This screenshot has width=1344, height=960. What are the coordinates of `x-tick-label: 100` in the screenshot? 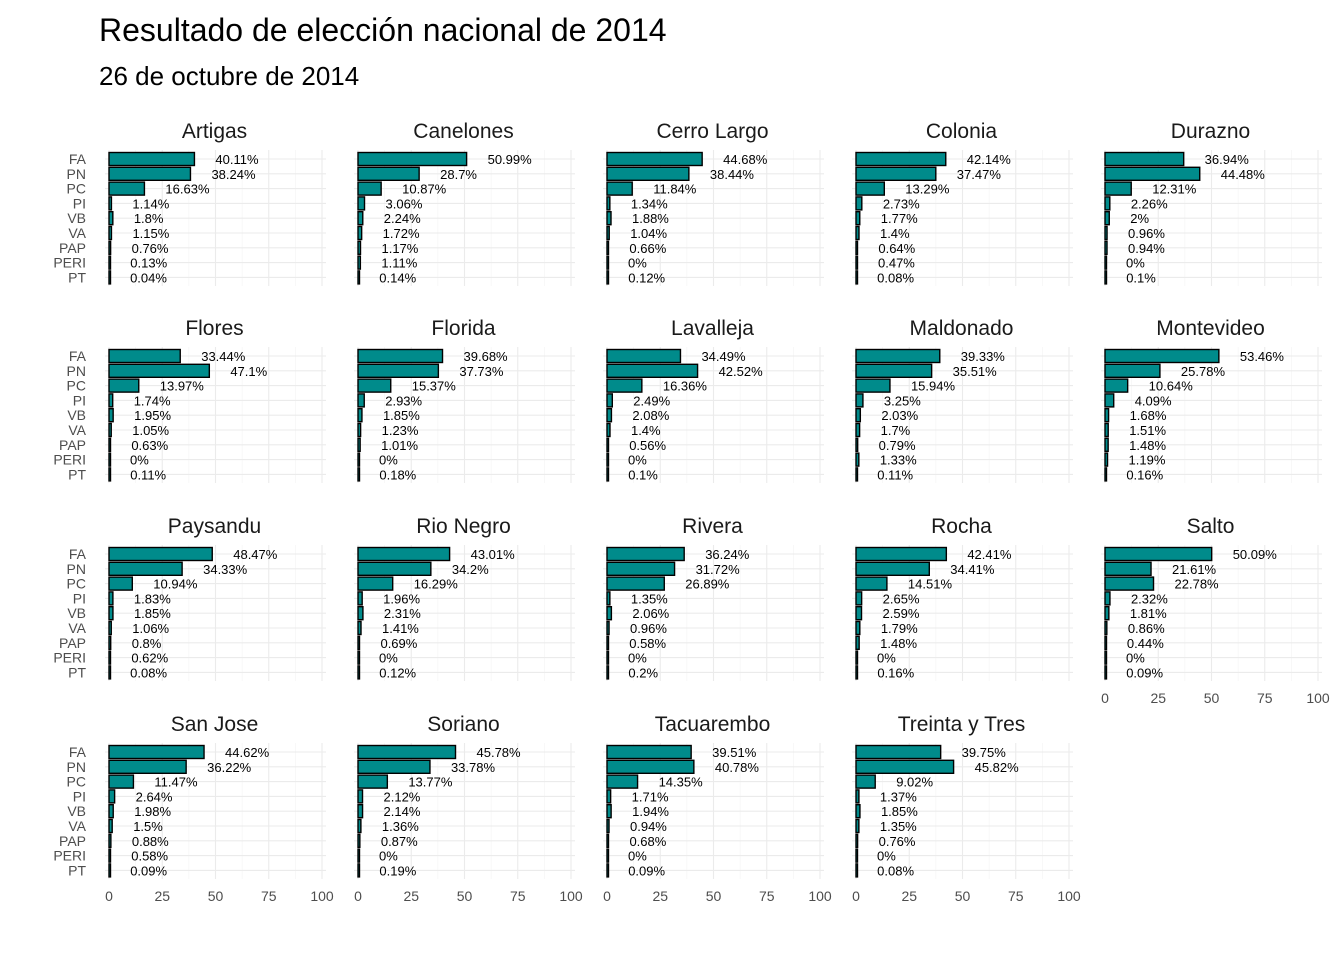 It's located at (322, 896).